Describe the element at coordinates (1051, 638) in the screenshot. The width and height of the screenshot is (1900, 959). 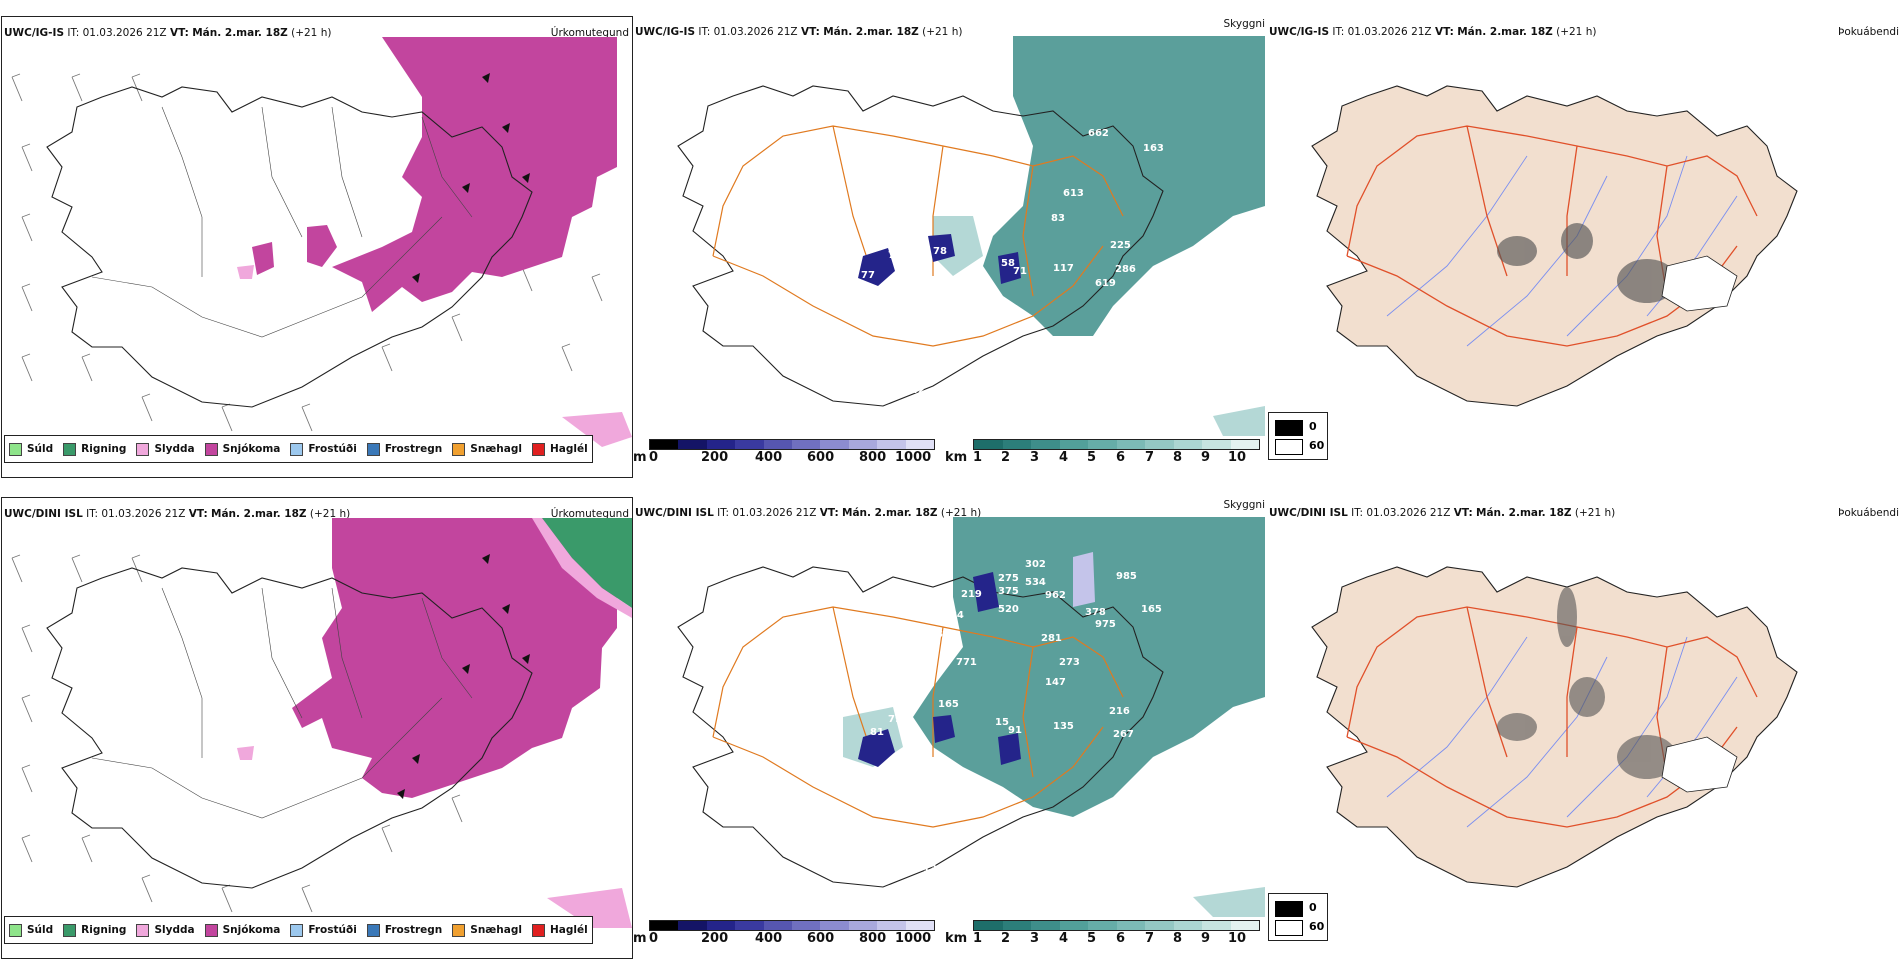
I see `value-label: 281` at that location.